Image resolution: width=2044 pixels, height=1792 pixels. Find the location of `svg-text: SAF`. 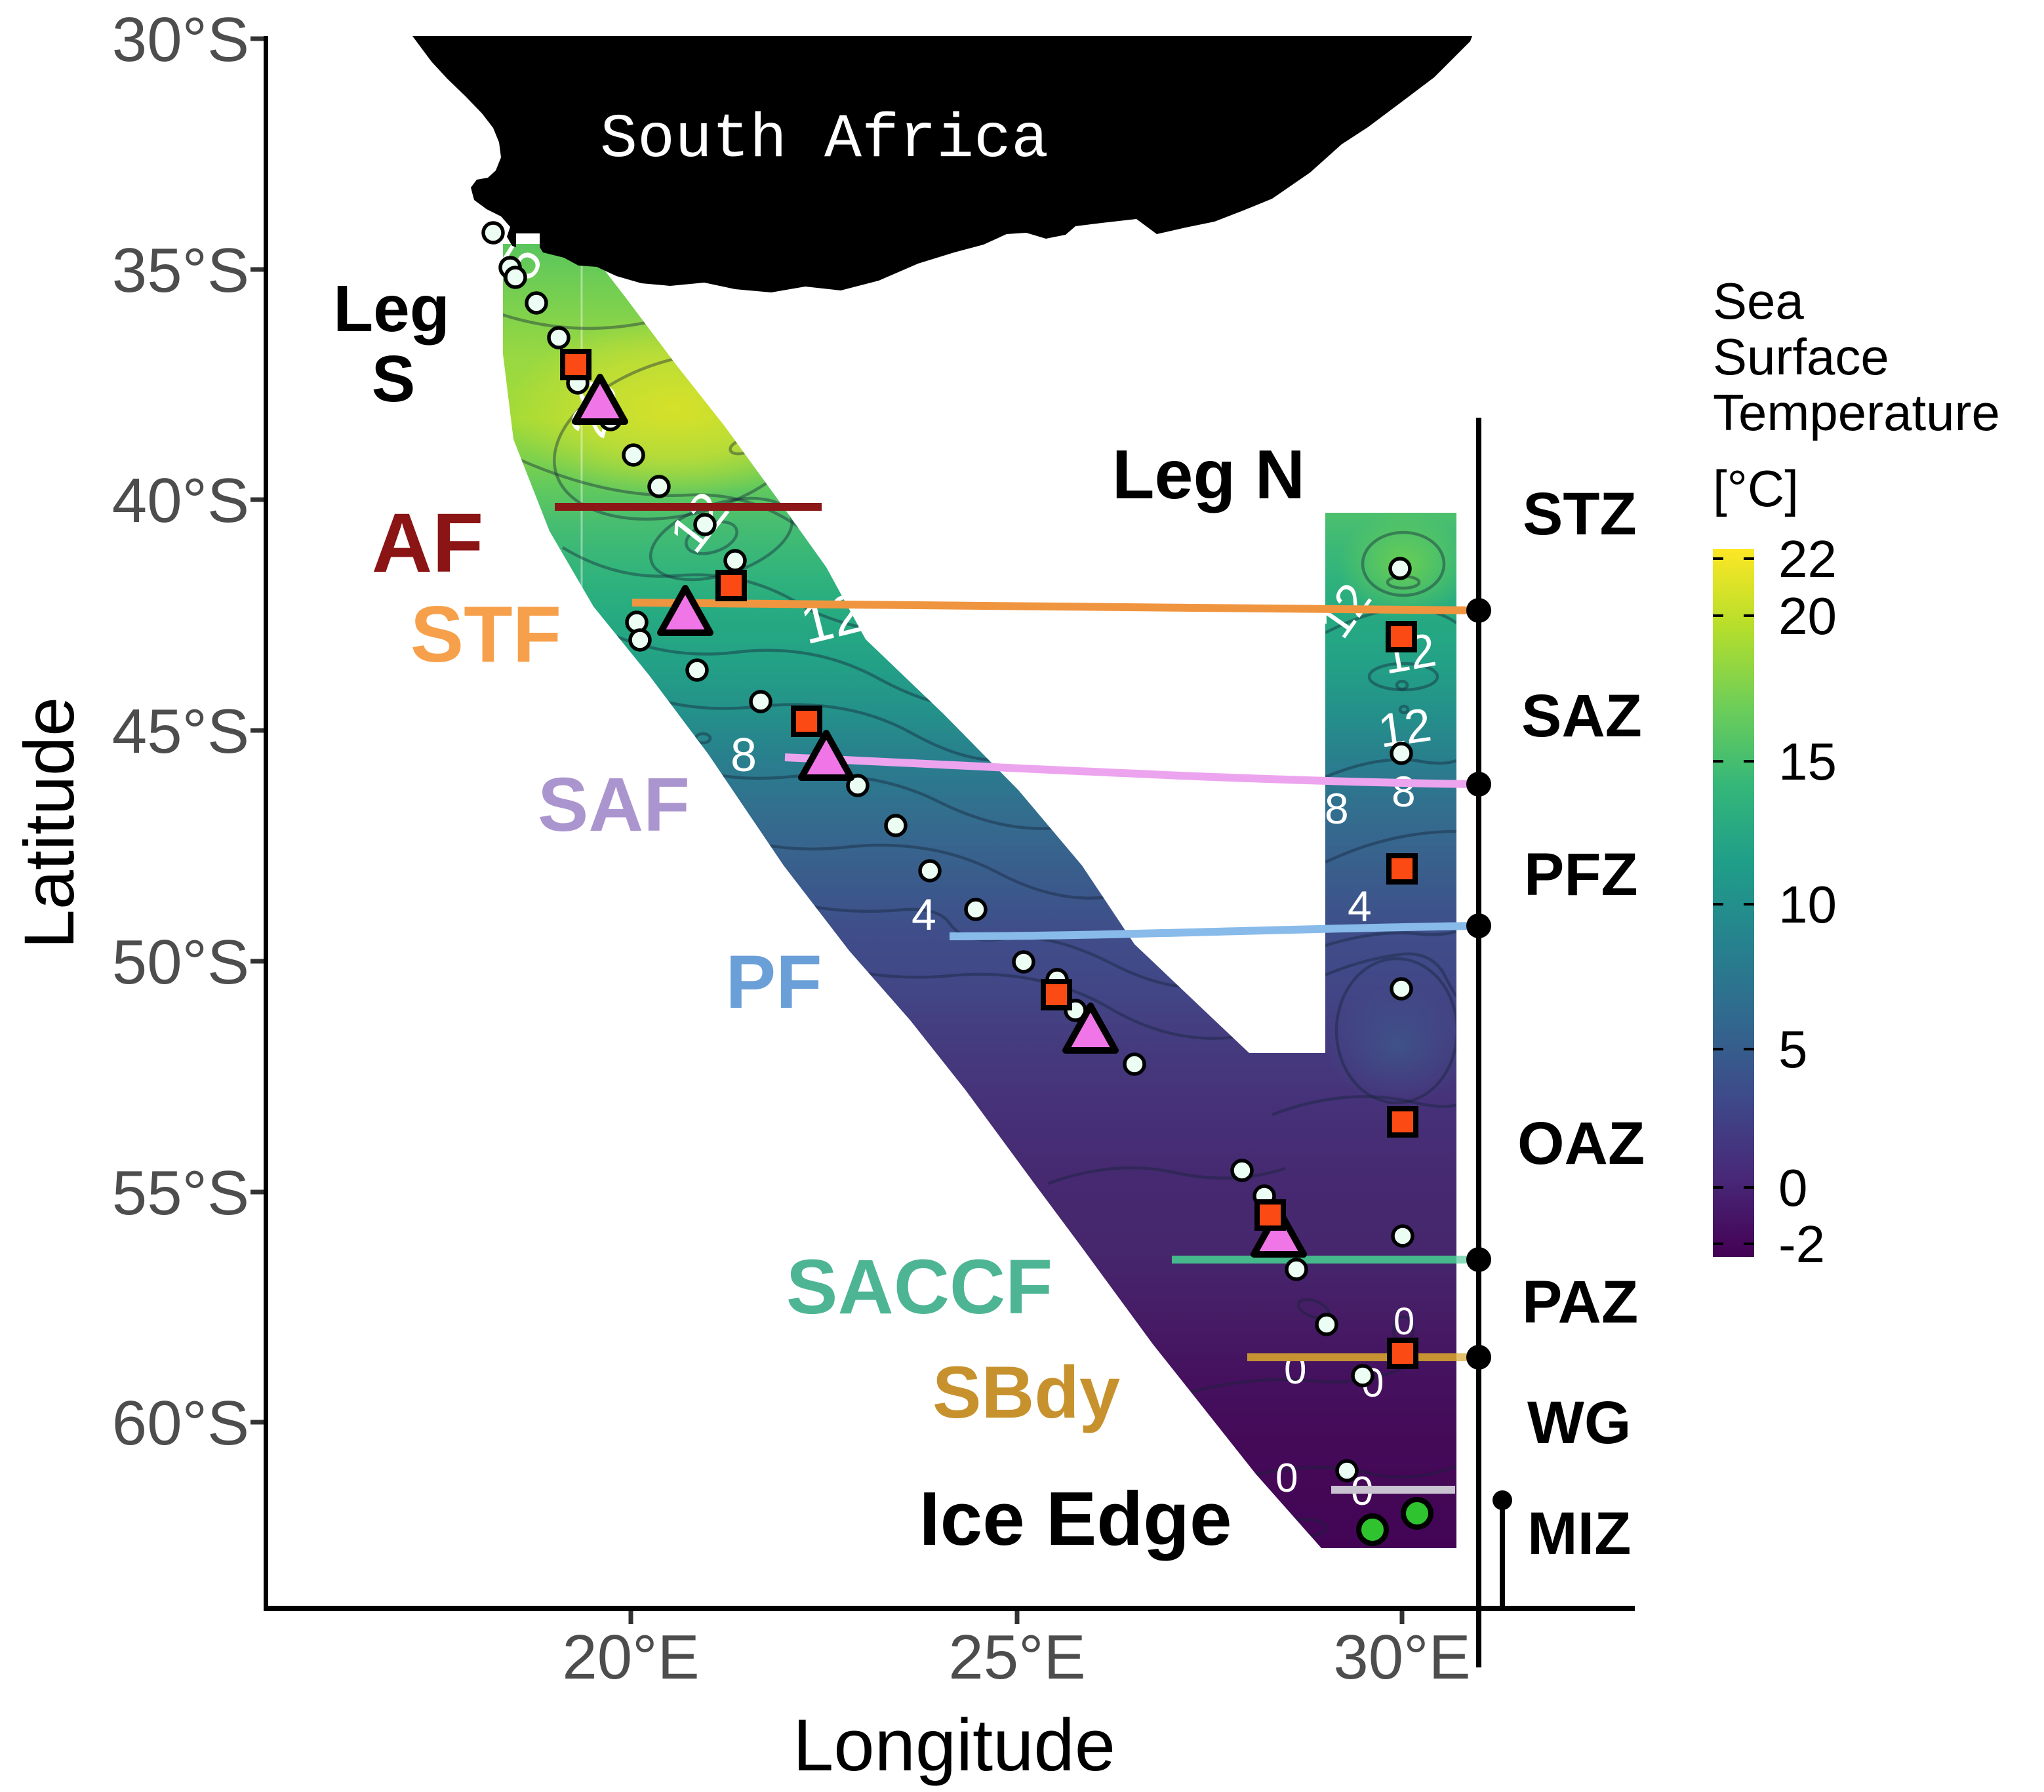

svg-text: SAF is located at coordinates (614, 805).